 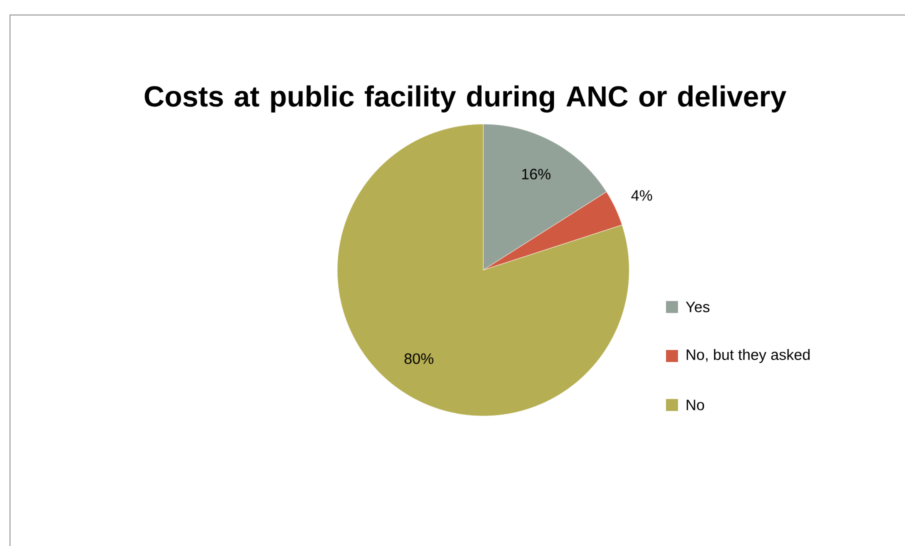 What do you see at coordinates (698, 307) in the screenshot?
I see `legend-label: Yes` at bounding box center [698, 307].